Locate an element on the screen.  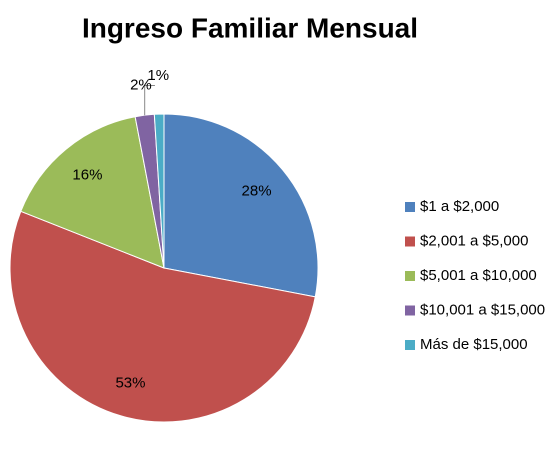
data-label: 53% is located at coordinates (130, 382).